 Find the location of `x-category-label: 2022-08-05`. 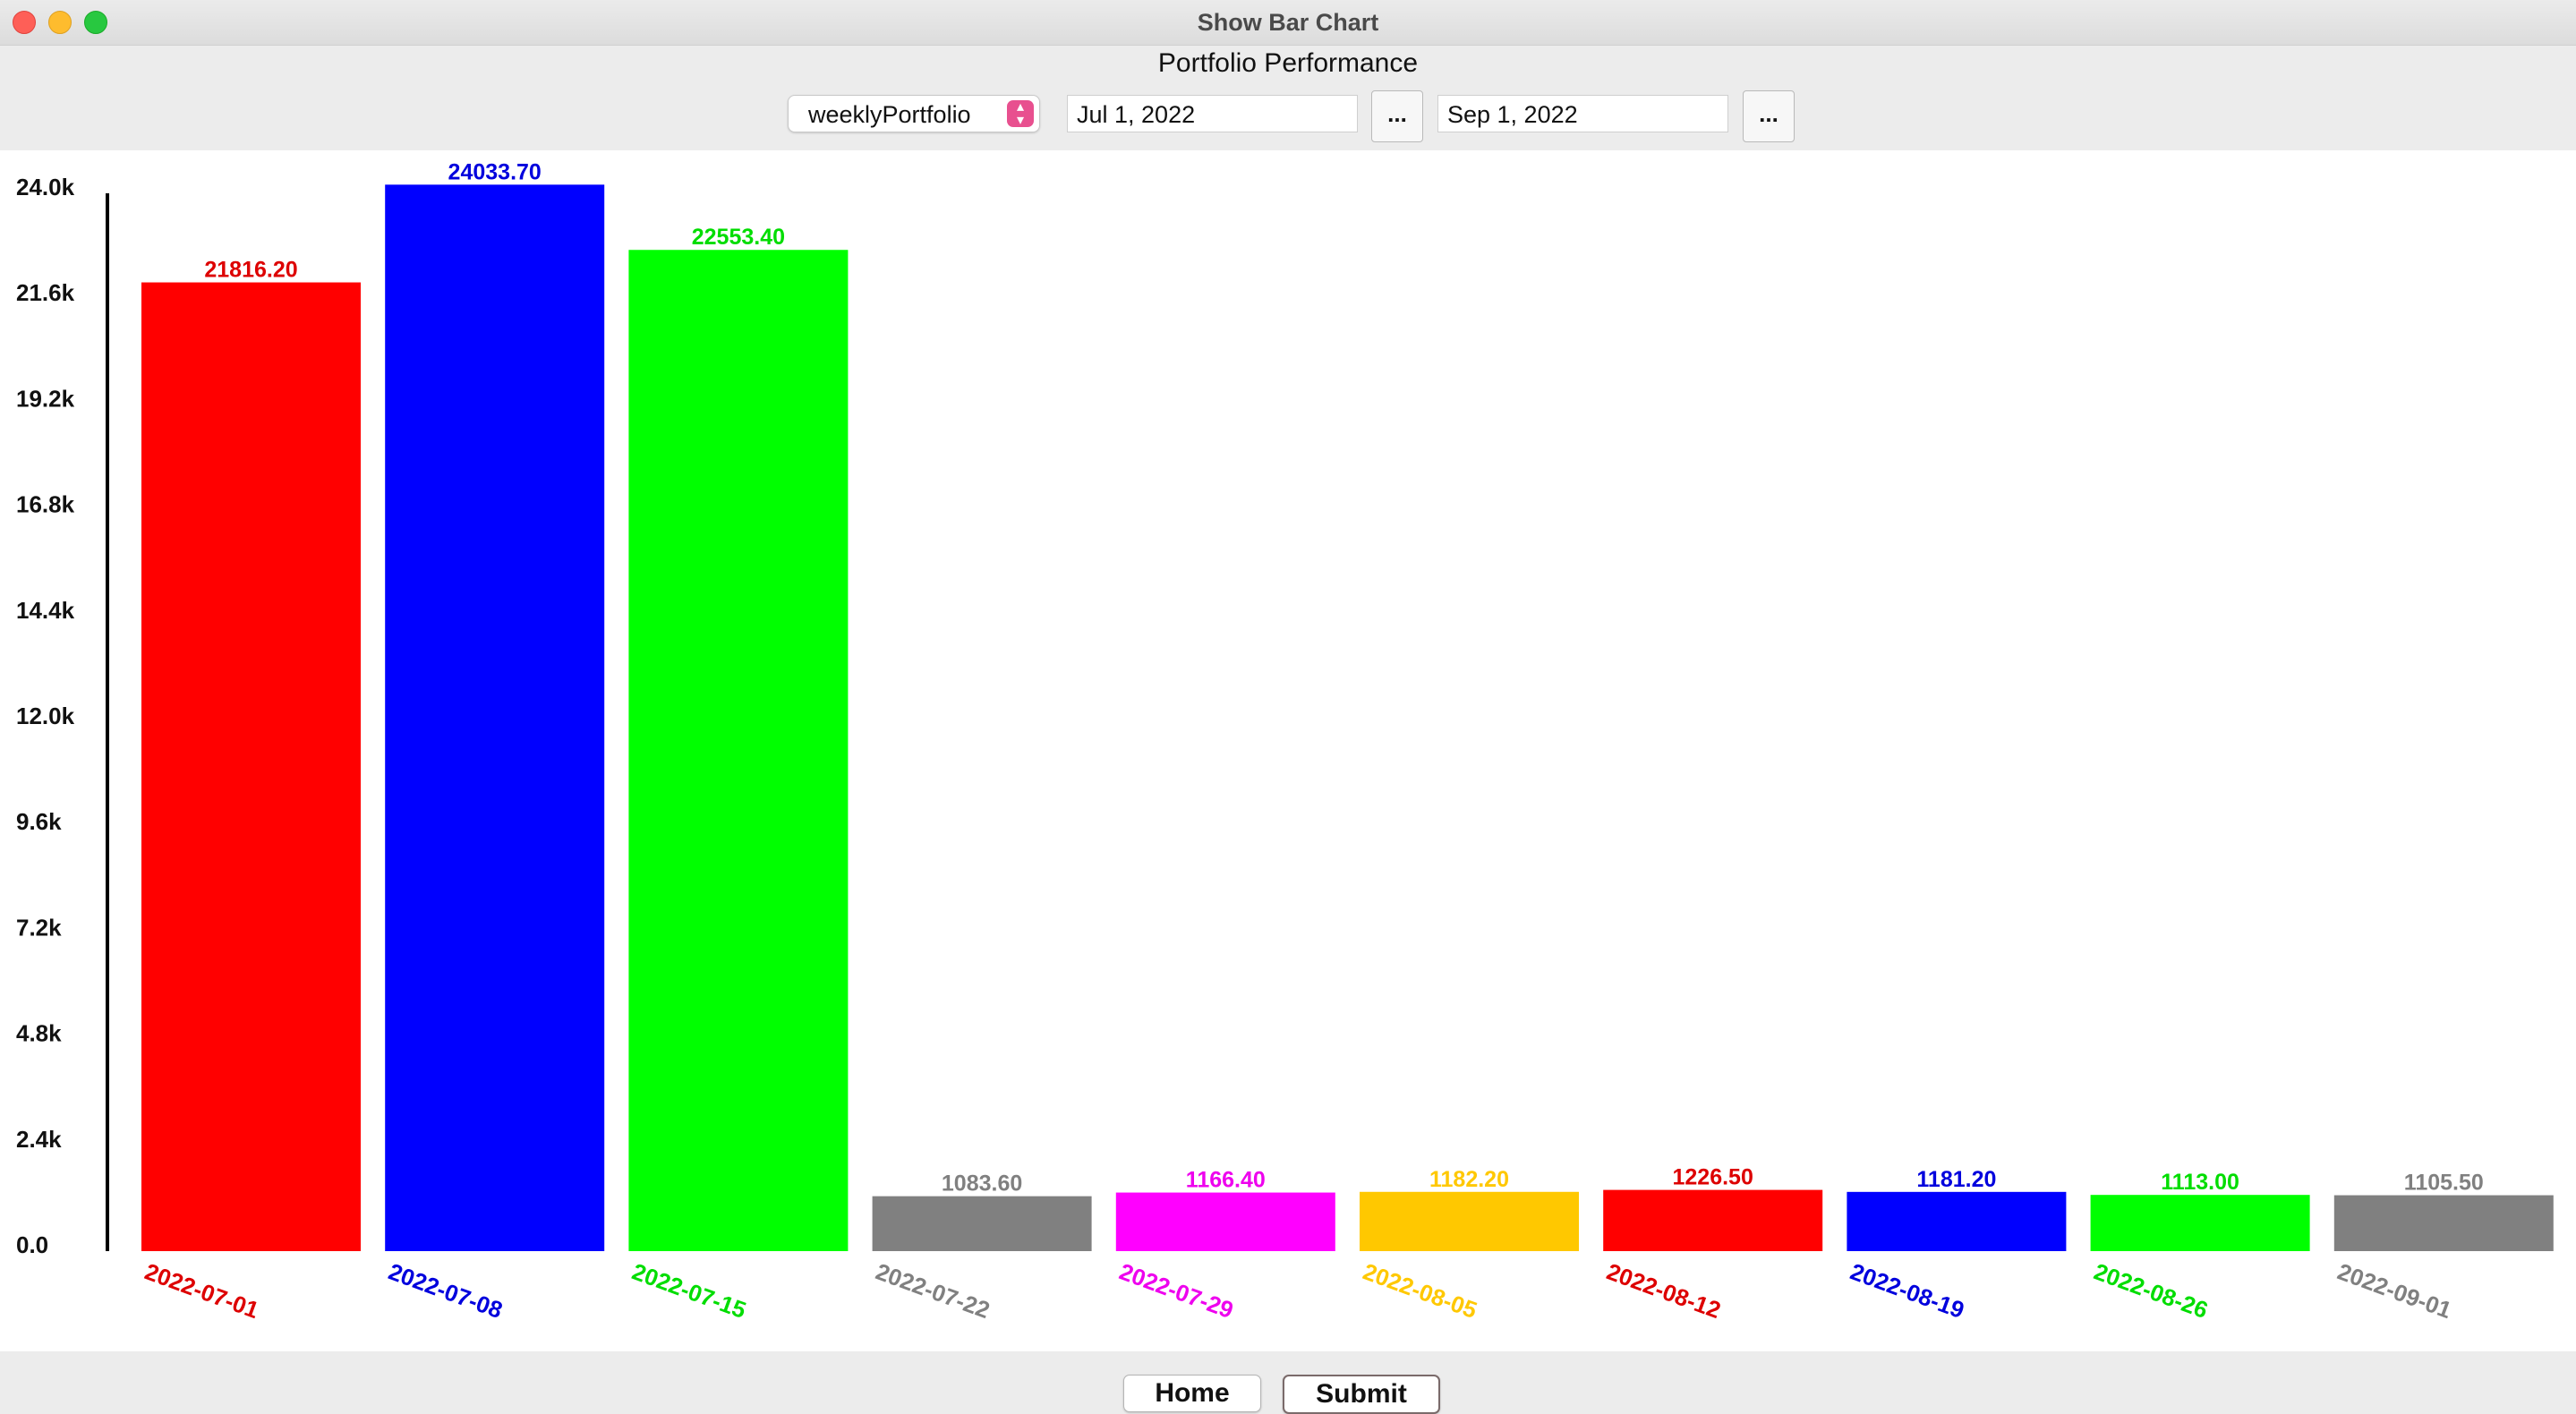

x-category-label: 2022-08-05 is located at coordinates (1420, 1290).